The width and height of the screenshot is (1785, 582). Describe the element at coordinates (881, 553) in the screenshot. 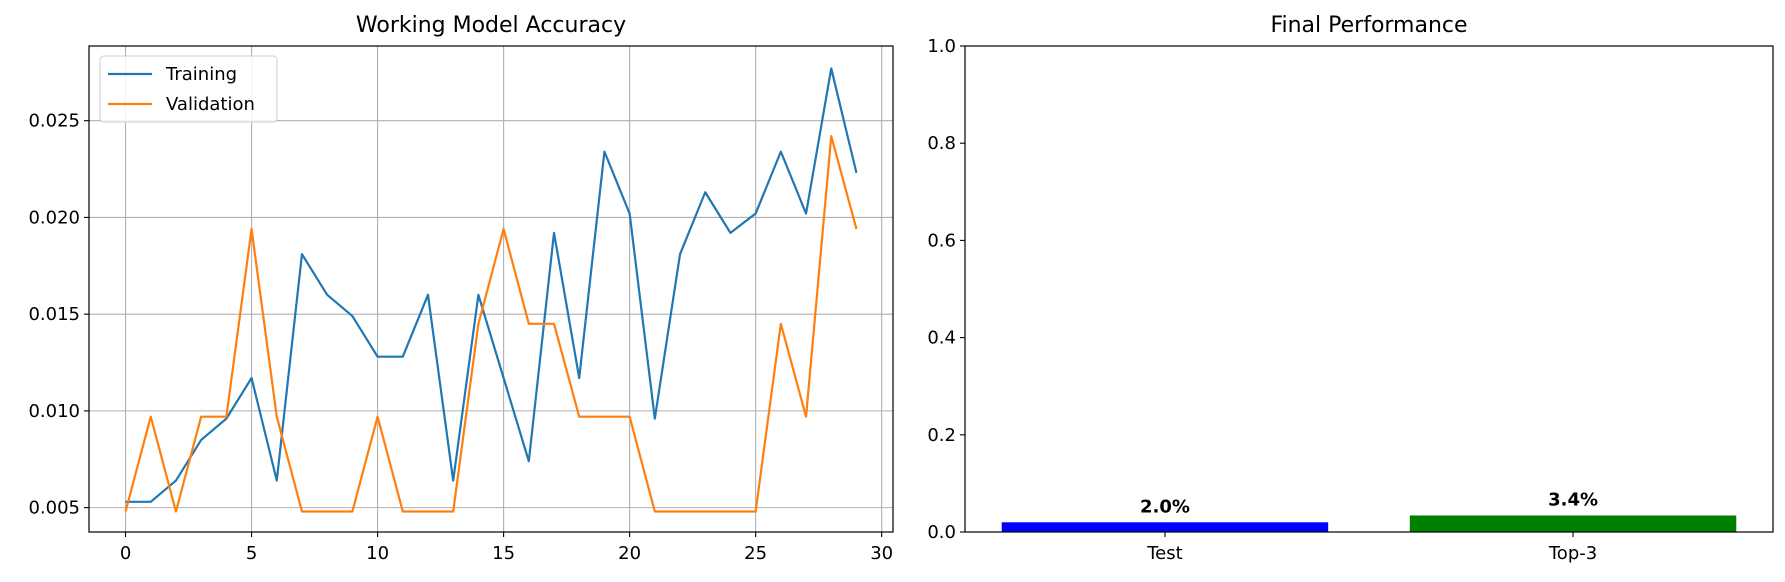

I see `x-tick-label: 30` at that location.